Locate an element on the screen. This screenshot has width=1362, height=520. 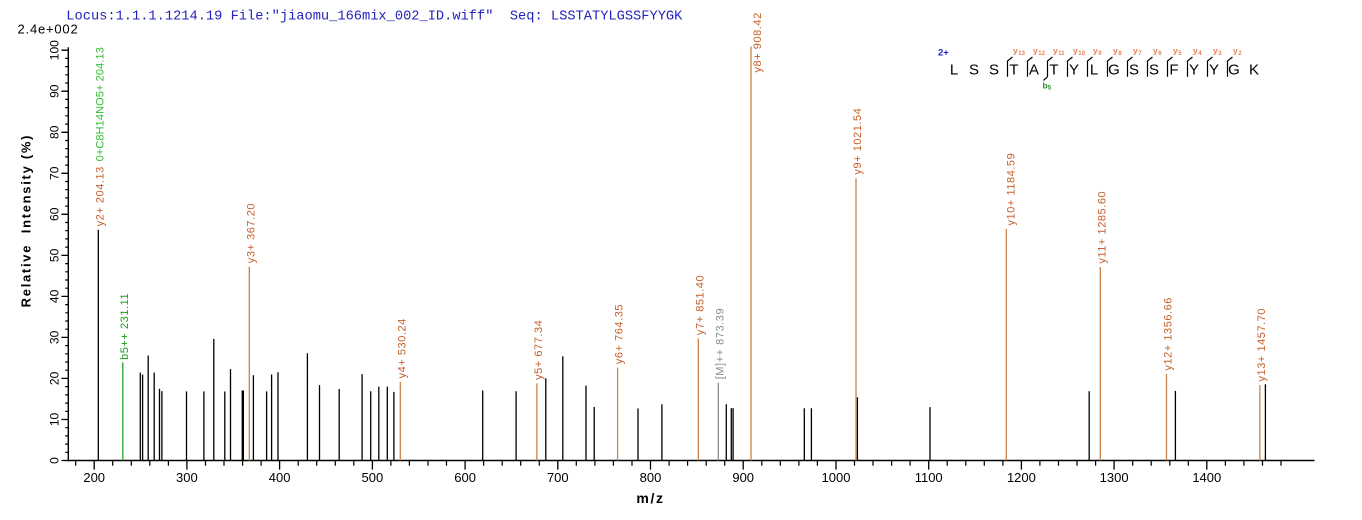
svg-text: 0 is located at coordinates (55, 460).